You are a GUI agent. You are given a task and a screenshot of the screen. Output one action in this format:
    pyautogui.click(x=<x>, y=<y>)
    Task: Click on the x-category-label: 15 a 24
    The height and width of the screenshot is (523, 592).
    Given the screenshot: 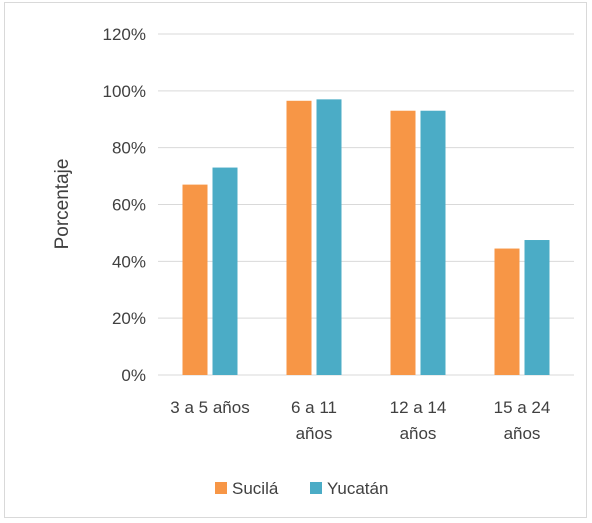 What is the action you would take?
    pyautogui.click(x=522, y=407)
    